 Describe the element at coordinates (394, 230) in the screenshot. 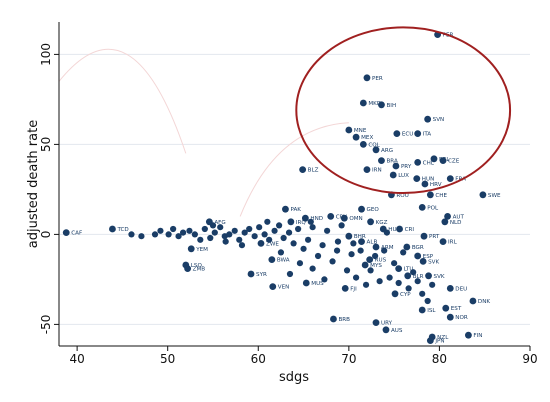

I see `point-label: HUB` at that location.